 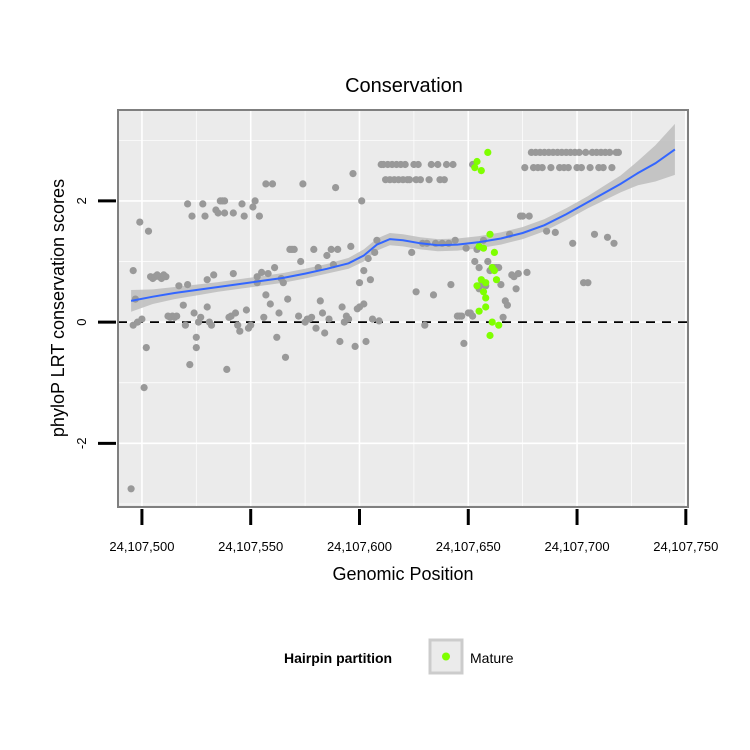 I want to click on x-tick-label: 24,107,700, so click(x=577, y=546).